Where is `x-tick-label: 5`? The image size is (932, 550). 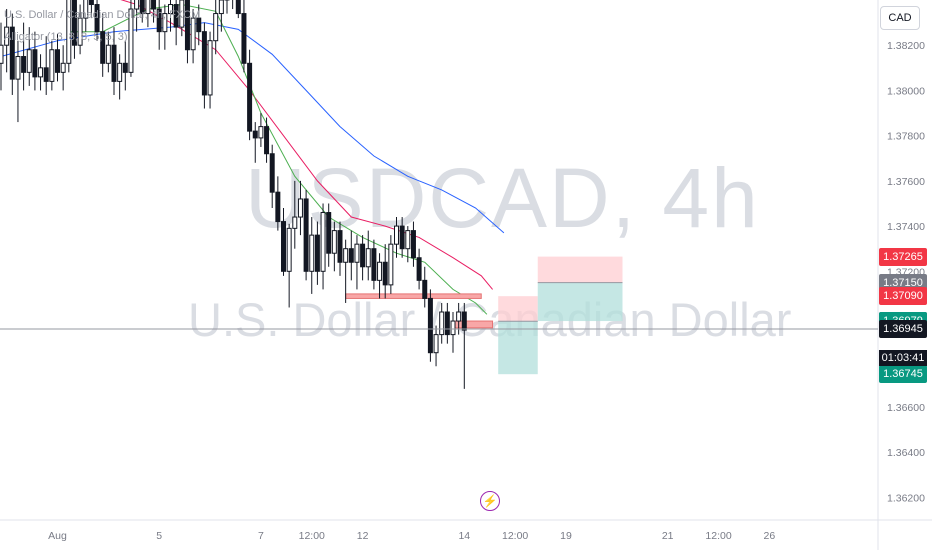 x-tick-label: 5 is located at coordinates (159, 536).